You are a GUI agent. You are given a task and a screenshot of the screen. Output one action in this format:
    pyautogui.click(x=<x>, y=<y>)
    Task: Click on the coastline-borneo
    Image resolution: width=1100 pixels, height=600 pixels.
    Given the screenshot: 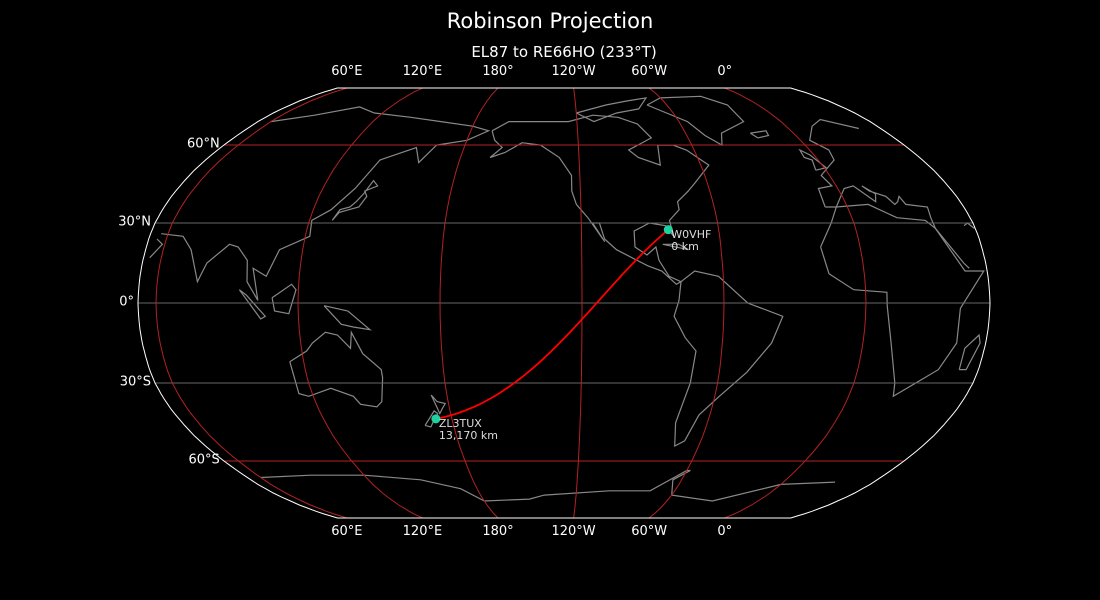 What is the action you would take?
    pyautogui.click(x=284, y=299)
    